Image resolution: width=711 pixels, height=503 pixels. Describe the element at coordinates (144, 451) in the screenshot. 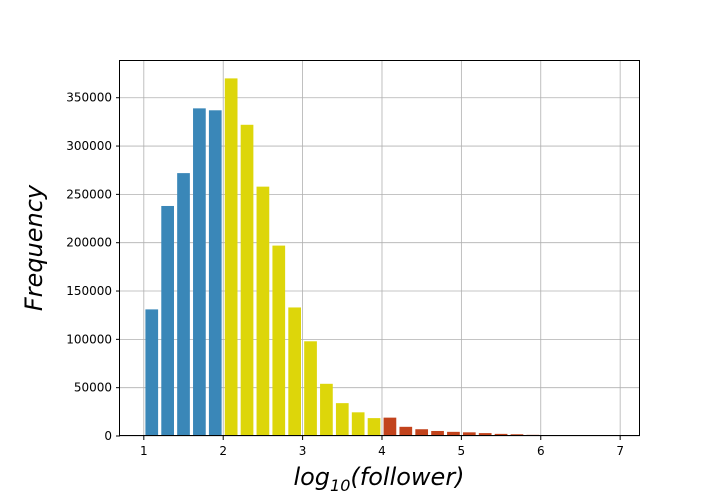

I see `x-tick-label: 1` at that location.